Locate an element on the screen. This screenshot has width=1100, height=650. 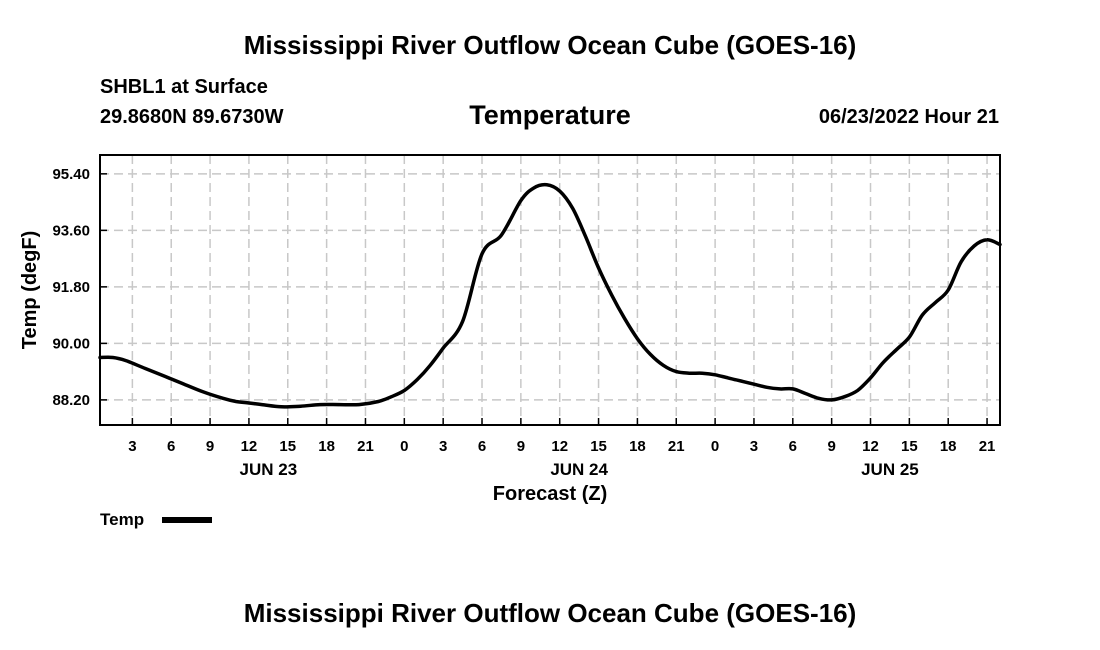
y-tick-label: 88.20 is located at coordinates (71, 400).